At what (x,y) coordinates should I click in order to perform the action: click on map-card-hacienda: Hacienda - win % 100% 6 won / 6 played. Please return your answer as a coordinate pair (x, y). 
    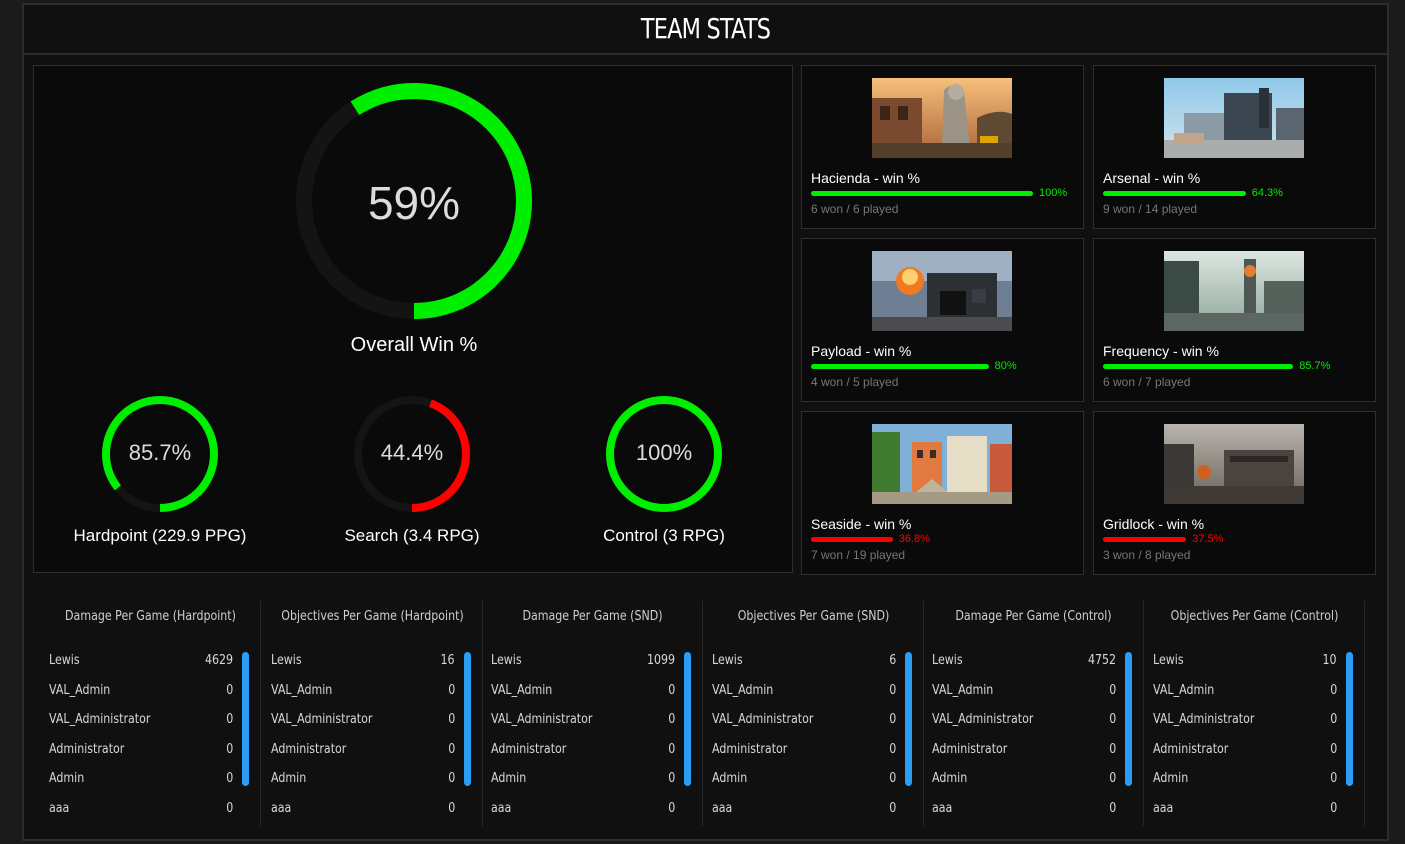
    Looking at the image, I should click on (942, 147).